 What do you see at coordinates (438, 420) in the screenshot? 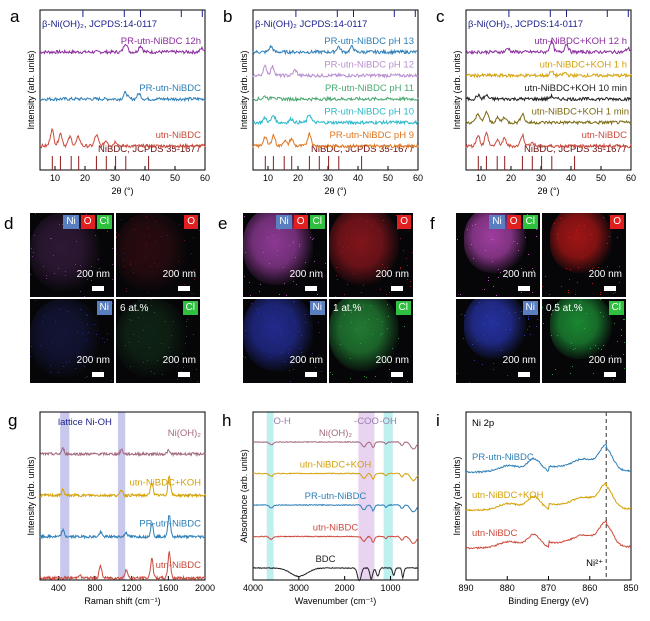
I see `panel-label-i: i` at bounding box center [438, 420].